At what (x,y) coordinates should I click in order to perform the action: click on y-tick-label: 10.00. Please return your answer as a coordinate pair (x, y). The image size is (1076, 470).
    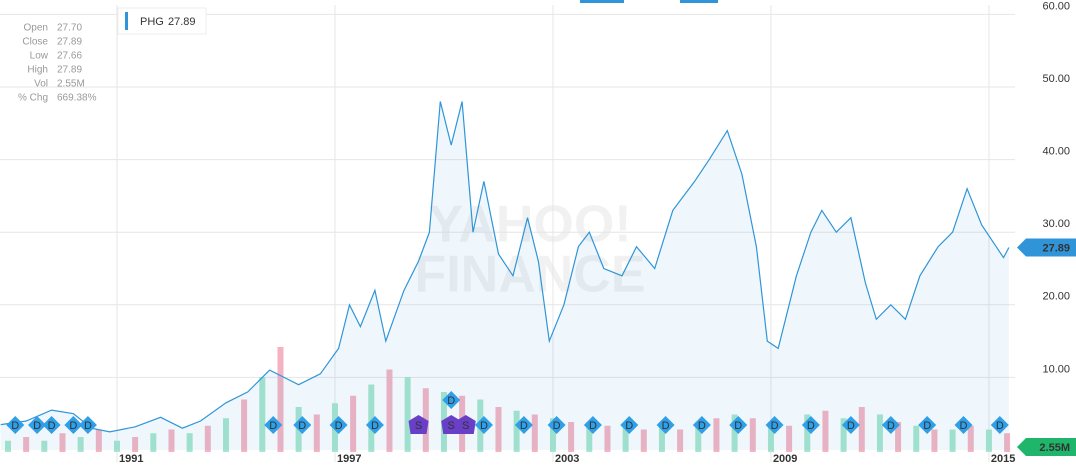
    Looking at the image, I should click on (1056, 369).